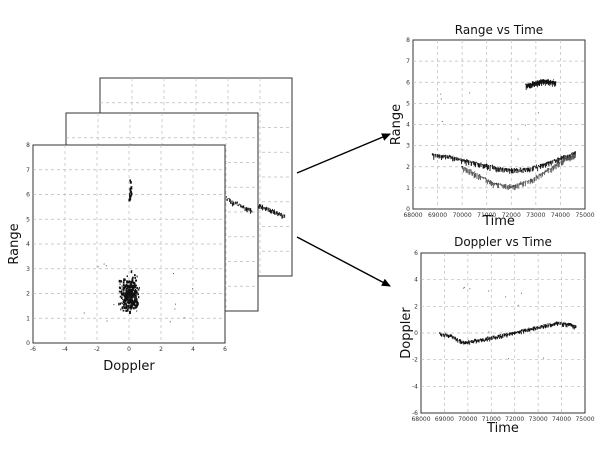 Image resolution: width=606 pixels, height=455 pixels. I want to click on x-tick-label: 69000, so click(444, 419).